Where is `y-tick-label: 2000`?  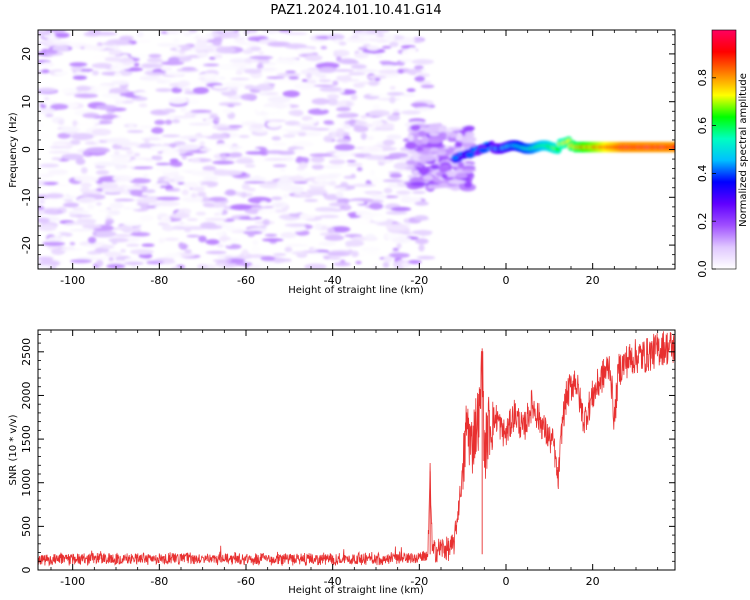 y-tick-label: 2000 is located at coordinates (26, 395).